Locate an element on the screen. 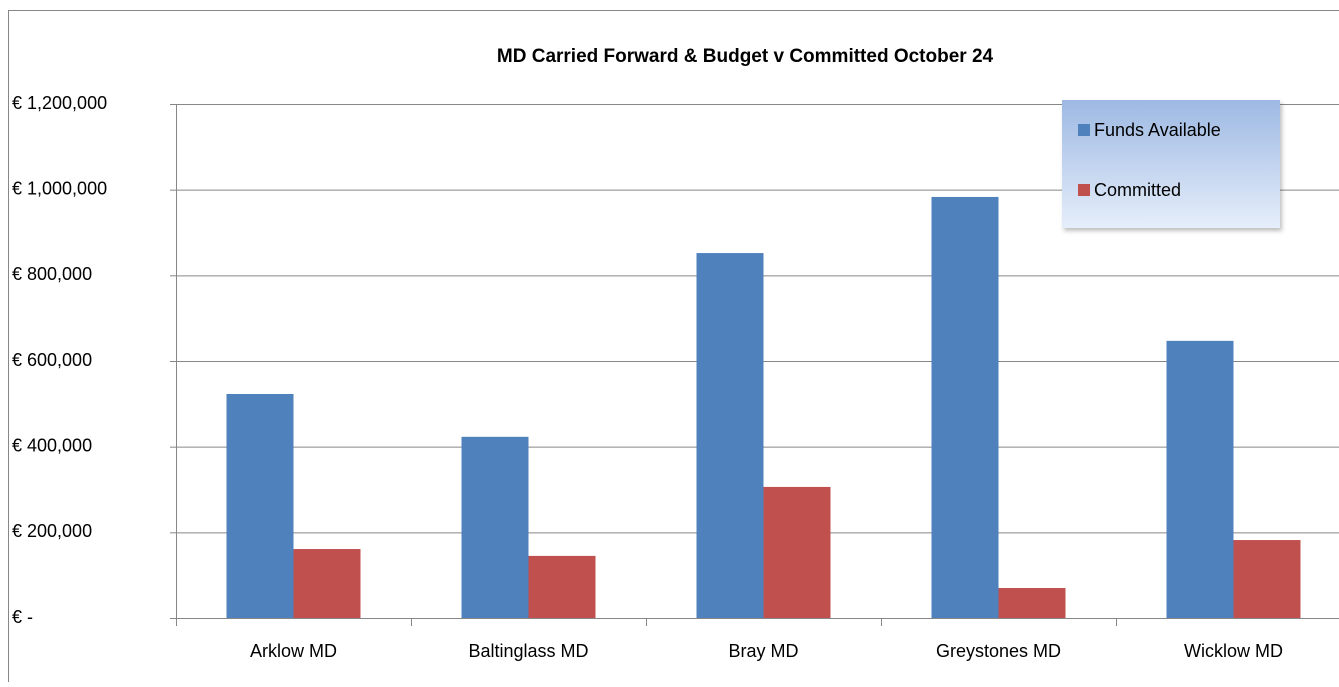 This screenshot has height=687, width=1339. y-tick-label: € 1,000,000 is located at coordinates (59, 188).